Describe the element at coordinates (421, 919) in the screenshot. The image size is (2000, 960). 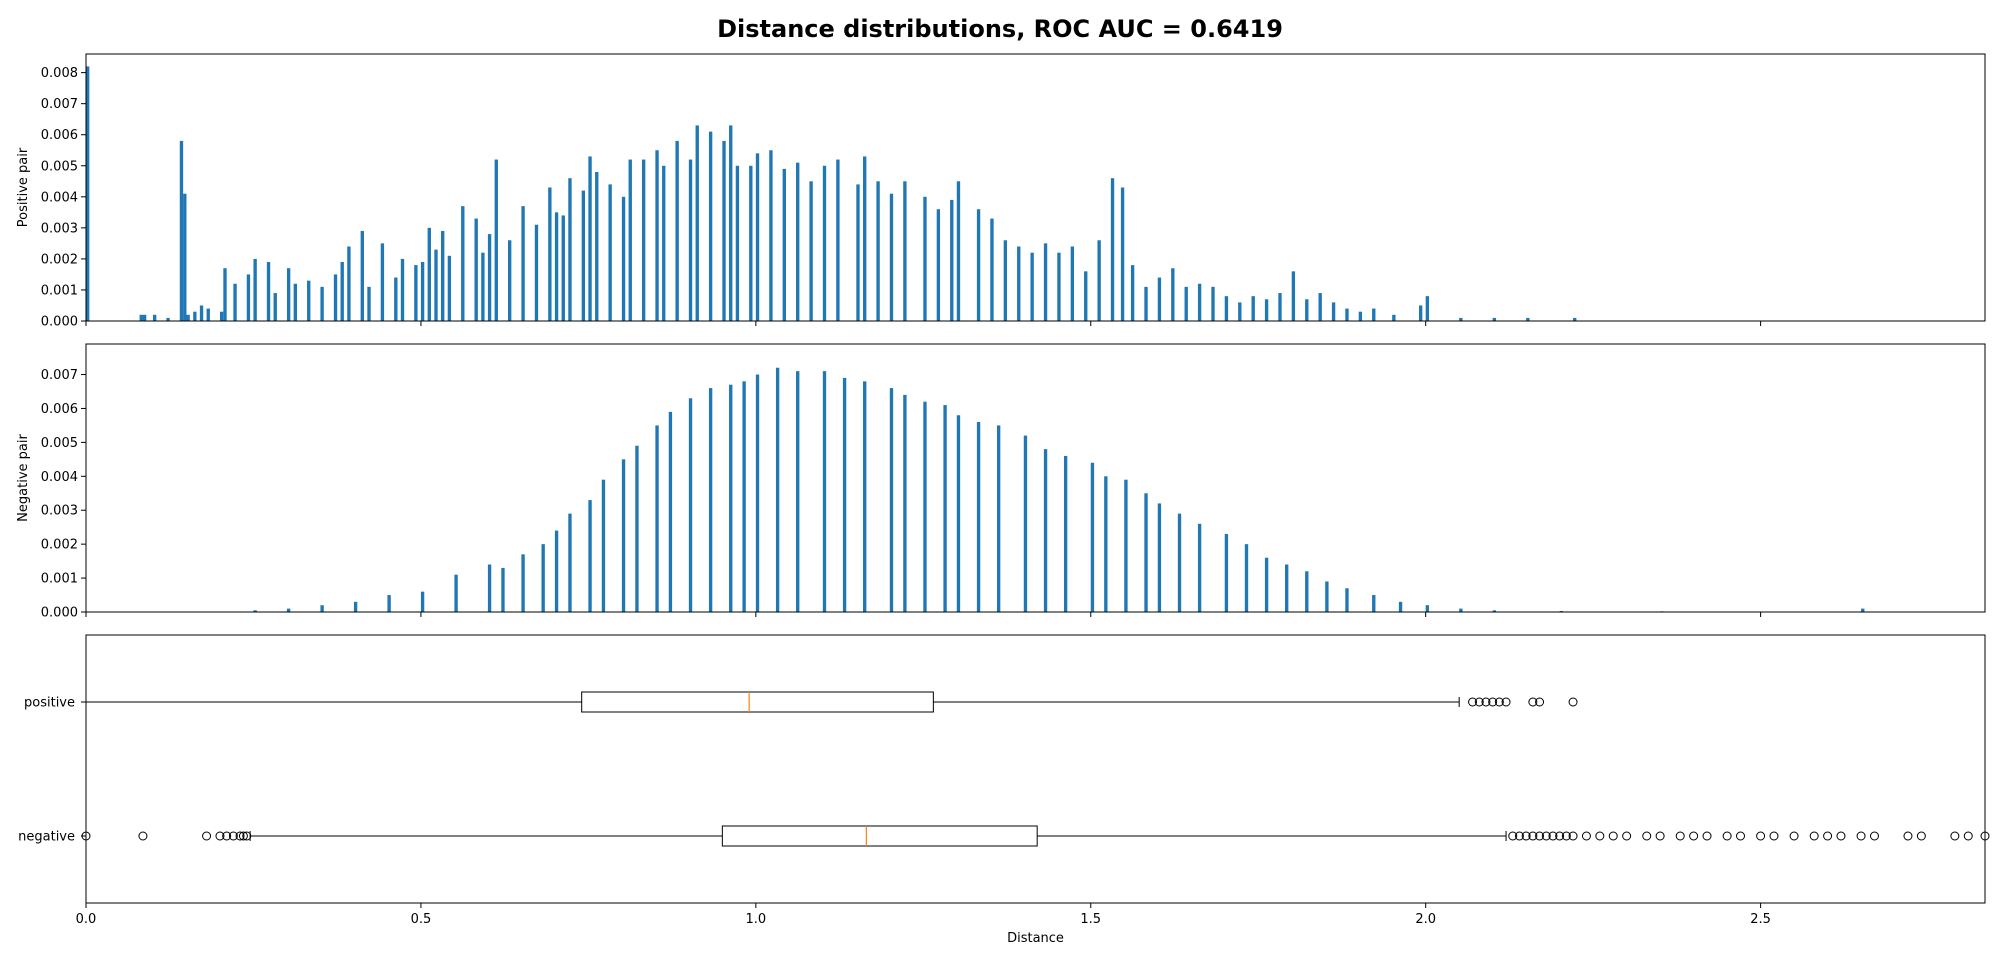
I see `x-tick-label: 0.5` at that location.